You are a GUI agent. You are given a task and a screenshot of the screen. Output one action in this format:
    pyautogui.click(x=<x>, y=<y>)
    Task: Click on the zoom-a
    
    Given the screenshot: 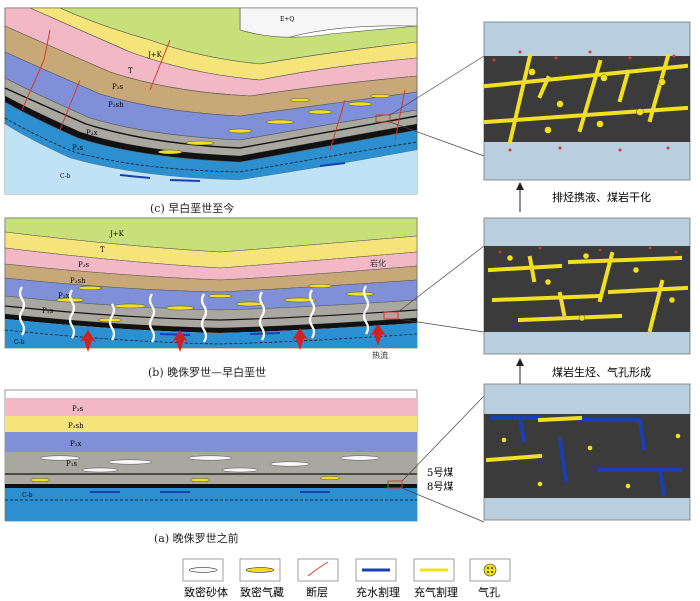 What is the action you would take?
    pyautogui.click(x=587, y=452)
    